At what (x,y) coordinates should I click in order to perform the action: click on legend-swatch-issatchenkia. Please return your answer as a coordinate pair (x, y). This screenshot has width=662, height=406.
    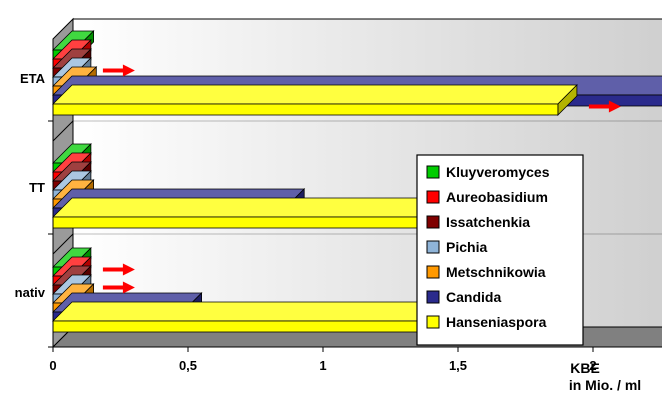
    Looking at the image, I should click on (433, 222).